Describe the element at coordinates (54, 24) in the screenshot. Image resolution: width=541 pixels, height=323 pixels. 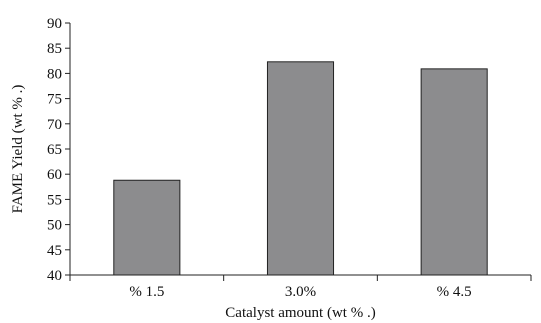
I see `y-tick-label: 90` at that location.